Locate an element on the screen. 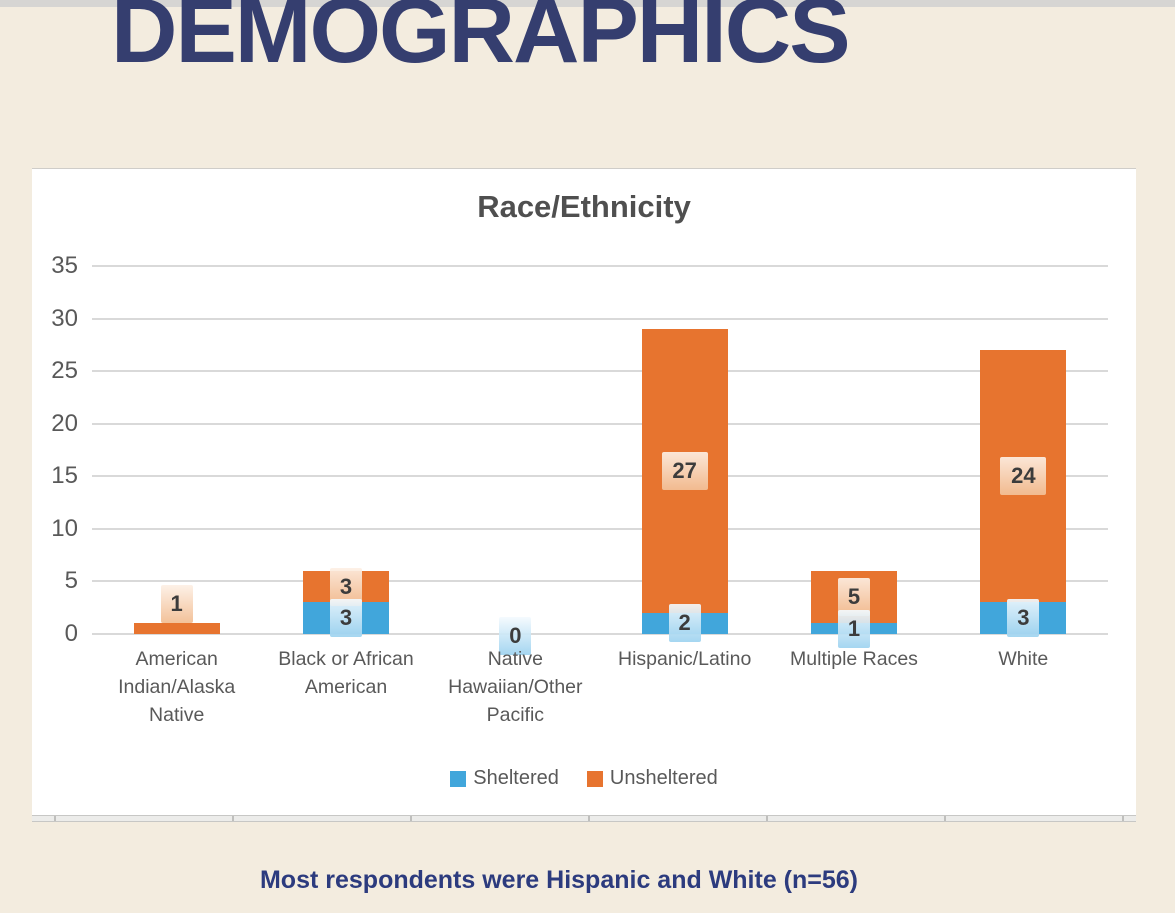  legend-label: Unsheltered is located at coordinates (663, 778).